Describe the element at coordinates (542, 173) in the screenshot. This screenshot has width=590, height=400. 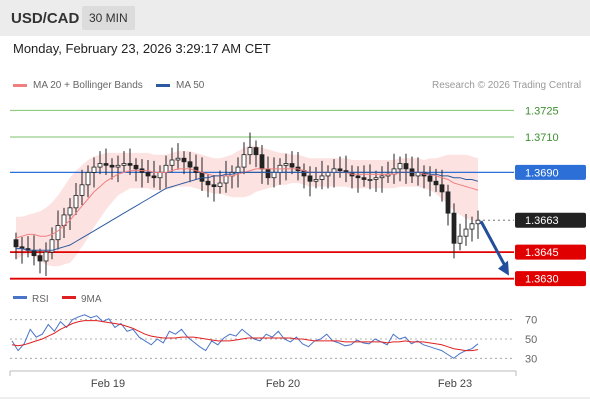
I see `level-label-2: 1.3690` at that location.